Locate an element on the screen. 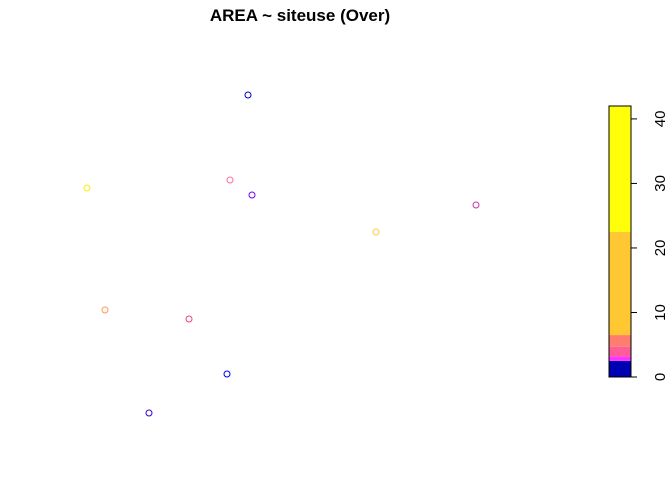  colorbar-frame is located at coordinates (620, 241).